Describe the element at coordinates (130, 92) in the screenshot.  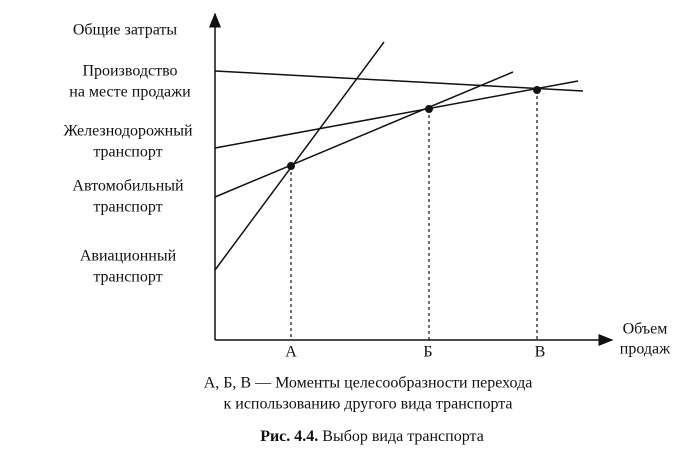
I see `line-label: на месте продажи` at that location.